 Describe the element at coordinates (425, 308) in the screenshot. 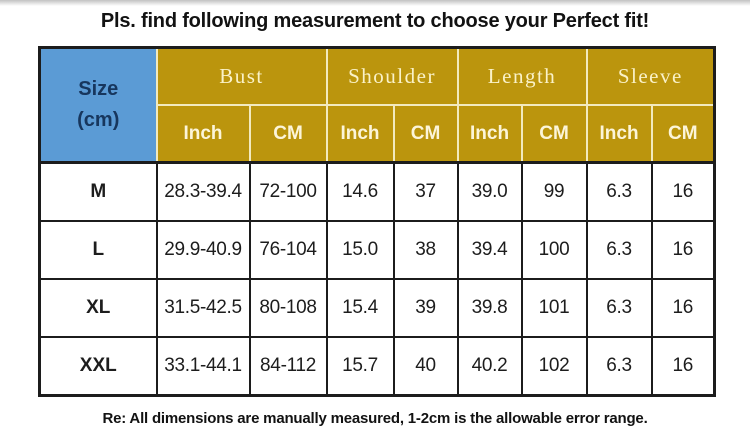

I see `table-cell: 39` at that location.